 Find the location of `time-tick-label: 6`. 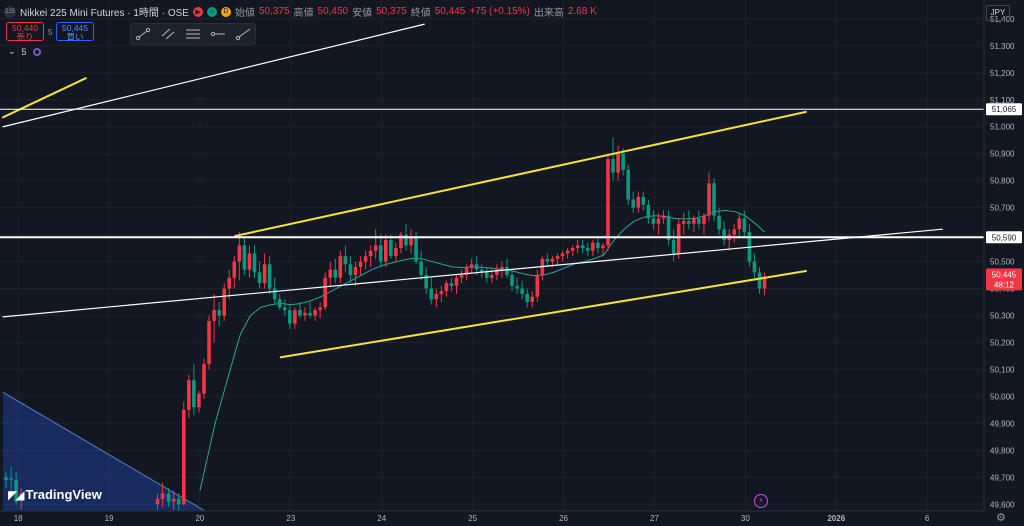

time-tick-label: 6 is located at coordinates (927, 518).